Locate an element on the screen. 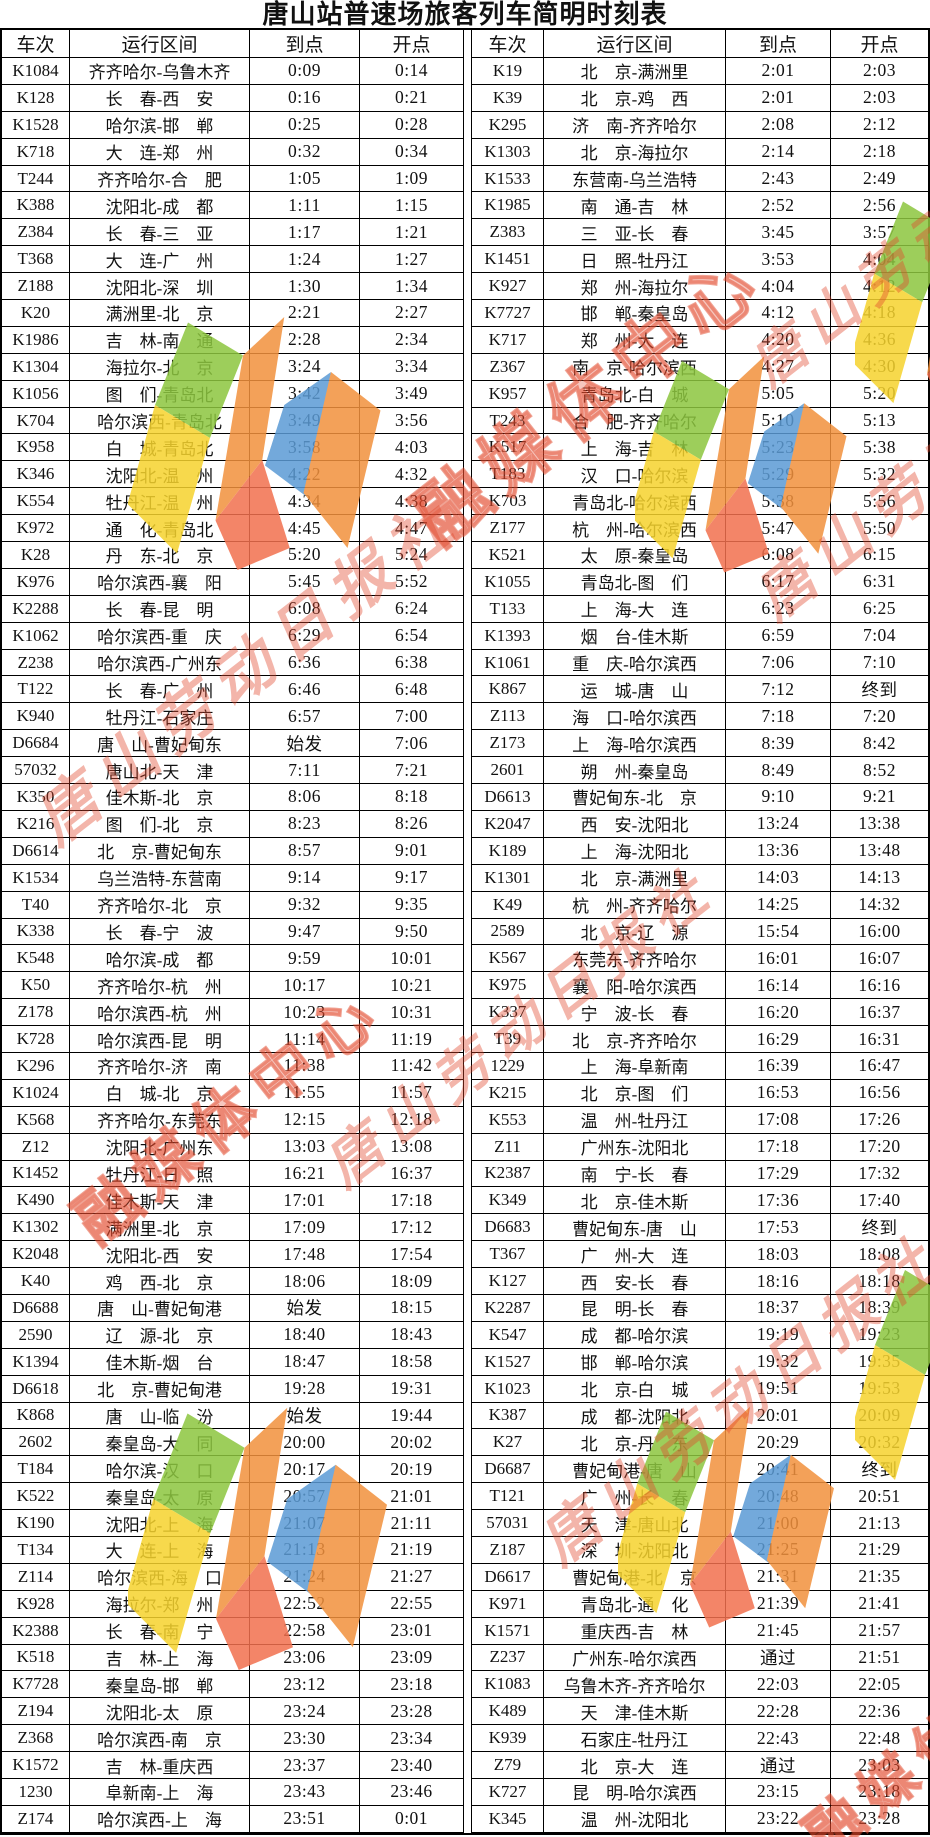 The width and height of the screenshot is (930, 1837). depart-time-cell: 6:38 is located at coordinates (412, 663).